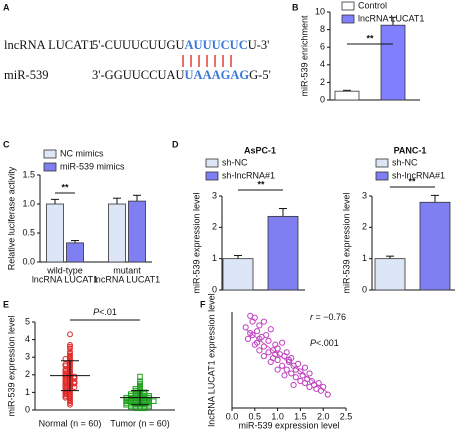  I want to click on y-tick-label: 3, so click(364, 195).